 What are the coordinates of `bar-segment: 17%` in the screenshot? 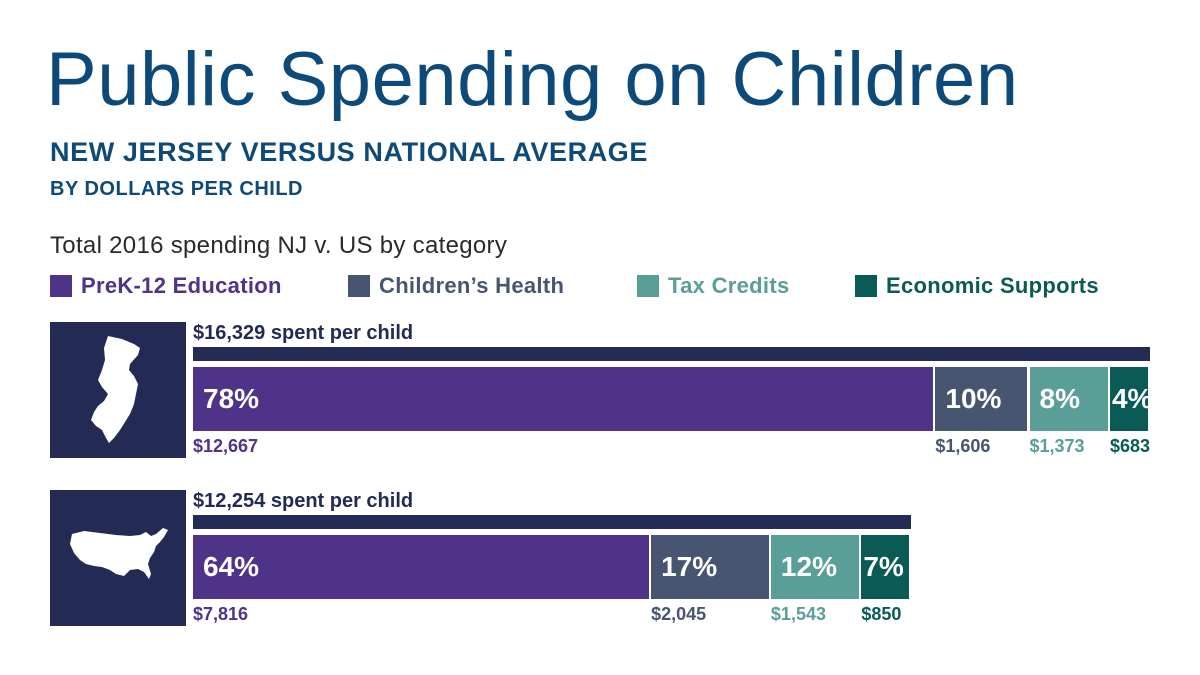 It's located at (710, 567).